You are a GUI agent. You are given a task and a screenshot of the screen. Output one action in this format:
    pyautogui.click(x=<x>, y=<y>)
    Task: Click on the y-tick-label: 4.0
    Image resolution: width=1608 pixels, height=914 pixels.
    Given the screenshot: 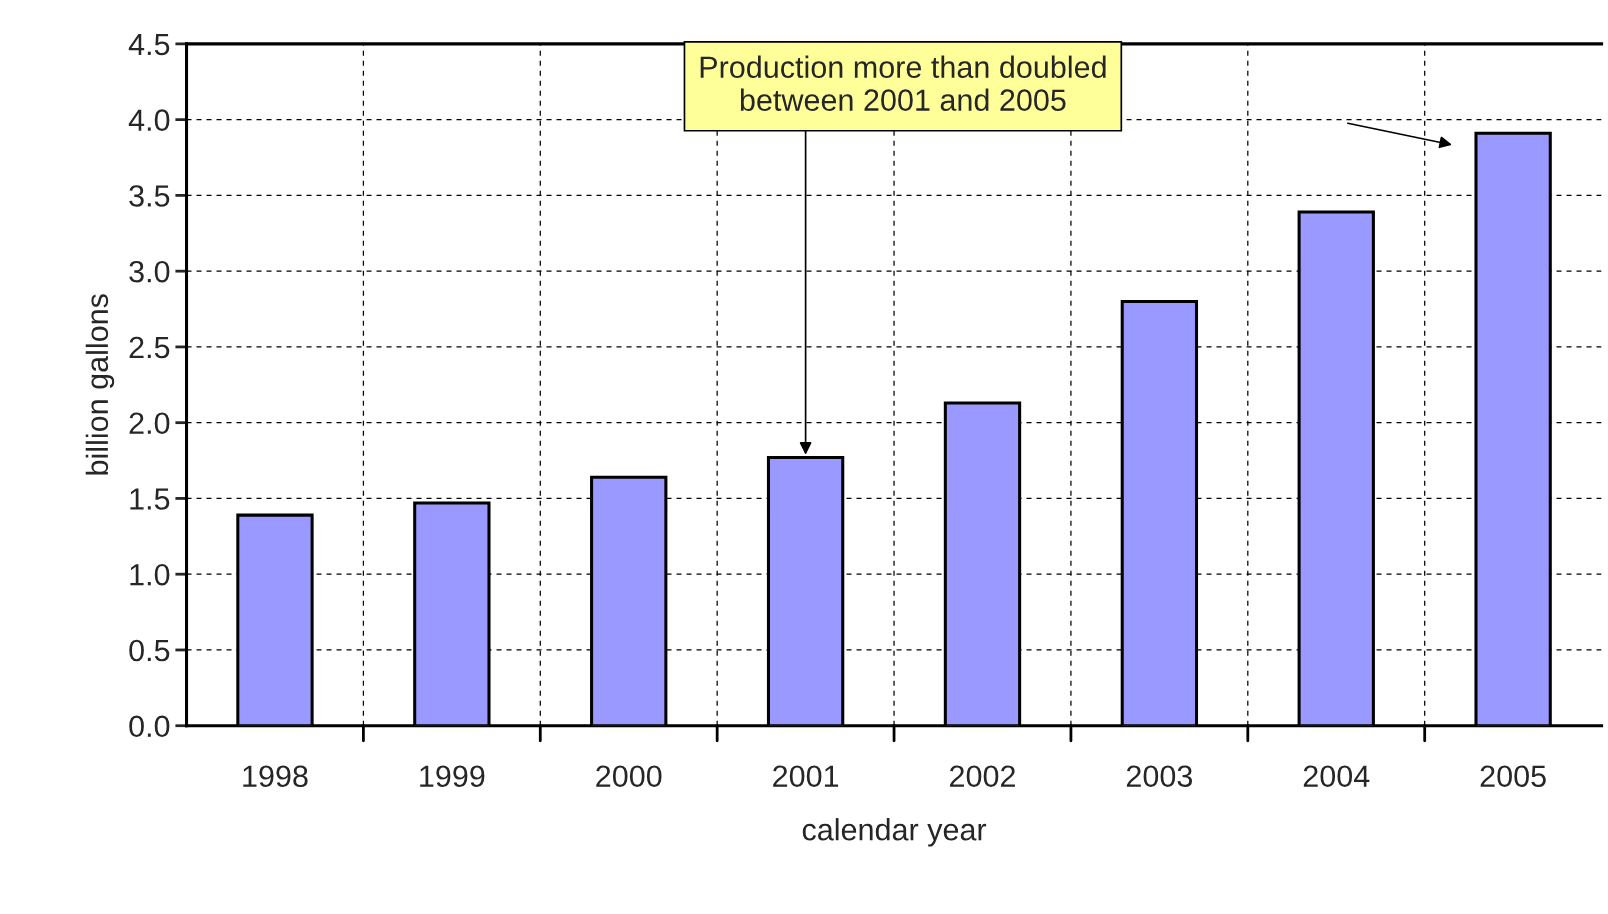 What is the action you would take?
    pyautogui.click(x=149, y=120)
    